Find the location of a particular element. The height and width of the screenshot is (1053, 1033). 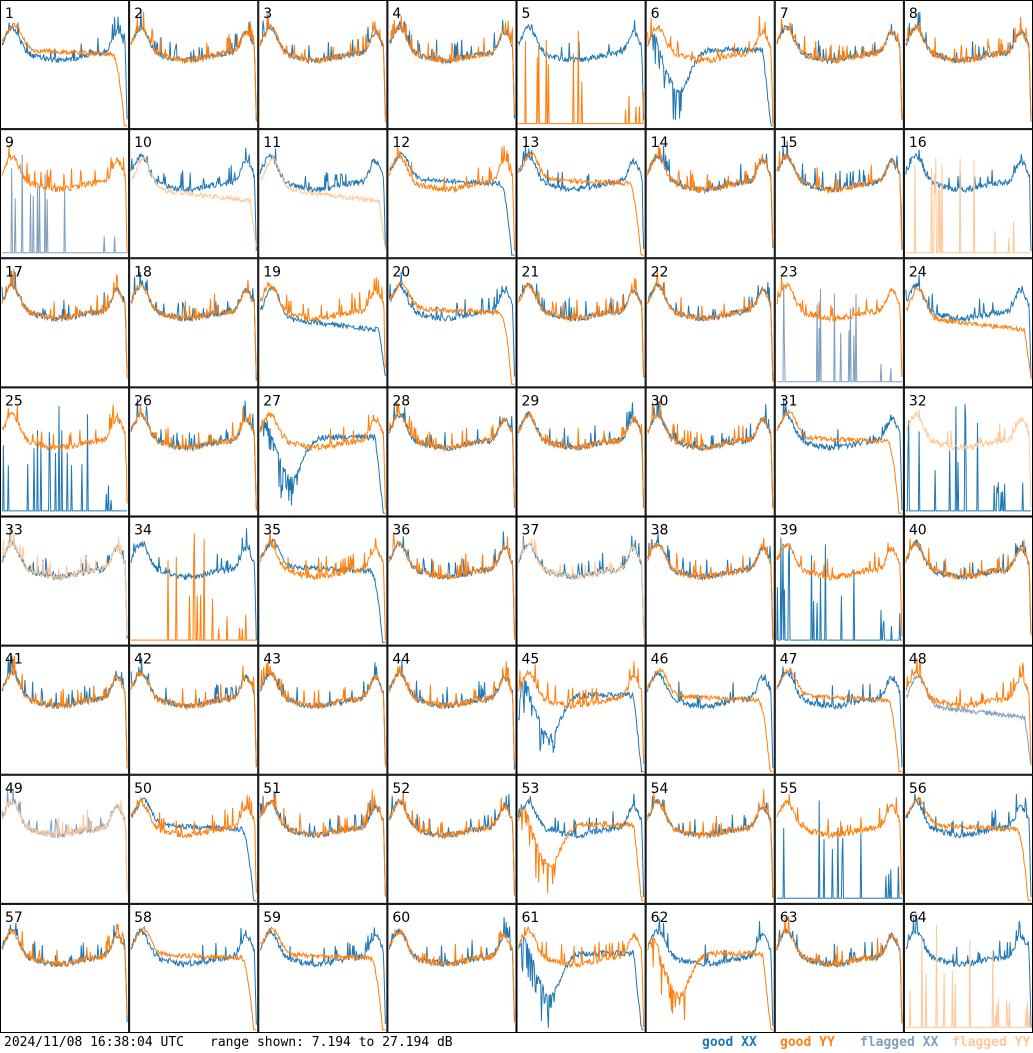

panel-label: 18 is located at coordinates (143, 272).